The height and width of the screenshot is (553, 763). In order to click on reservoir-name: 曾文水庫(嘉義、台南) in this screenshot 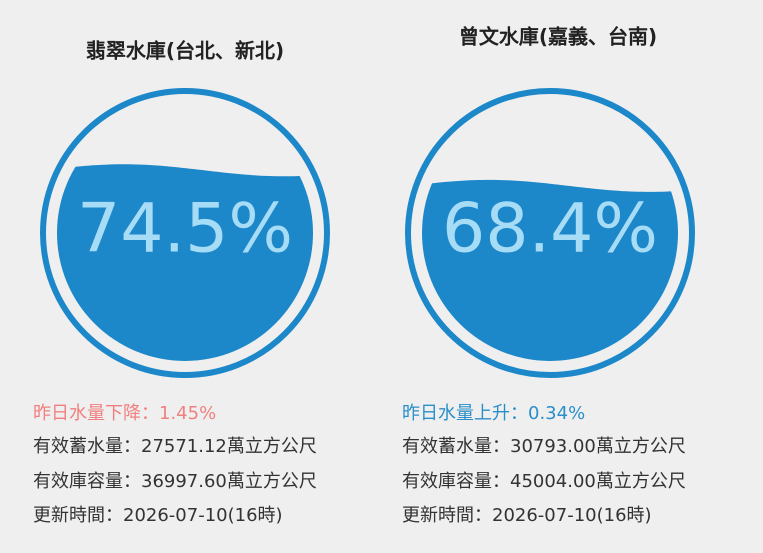, I will do `click(558, 37)`.